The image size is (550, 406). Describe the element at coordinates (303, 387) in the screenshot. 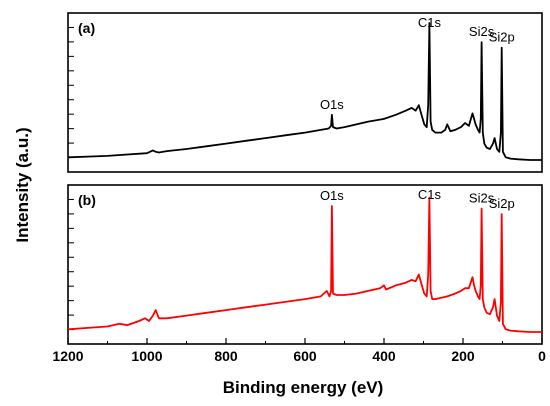

I see `x-axis-title: Binding energy (eV)` at that location.